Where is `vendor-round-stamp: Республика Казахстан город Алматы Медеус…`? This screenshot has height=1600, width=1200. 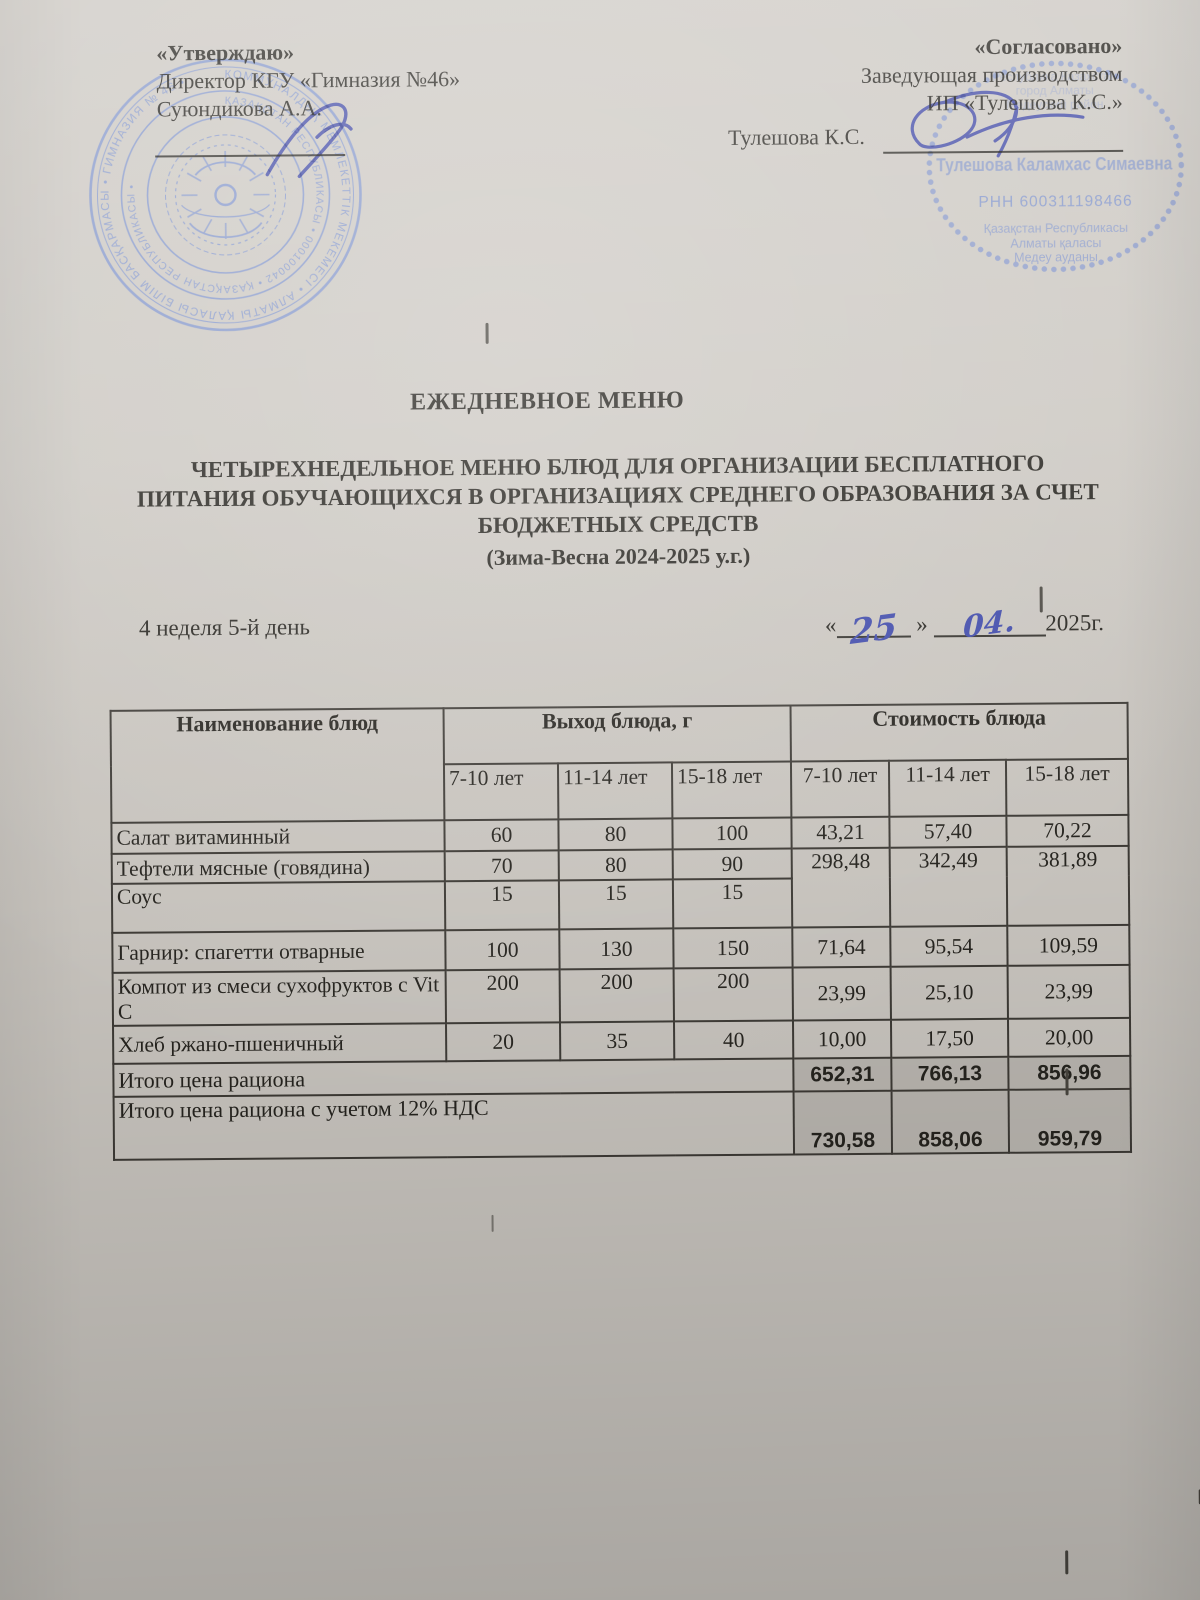
vendor-round-stamp: Республика Казахстан город Алматы Медеус… is located at coordinates (1055, 166).